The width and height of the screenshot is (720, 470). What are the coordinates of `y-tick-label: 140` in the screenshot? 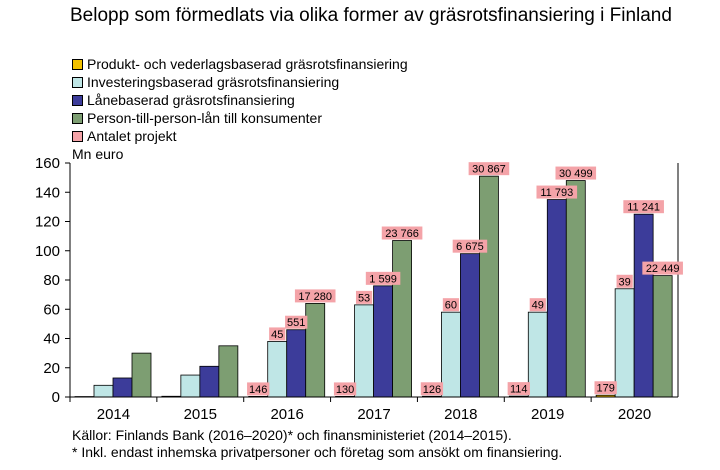 It's located at (47, 192).